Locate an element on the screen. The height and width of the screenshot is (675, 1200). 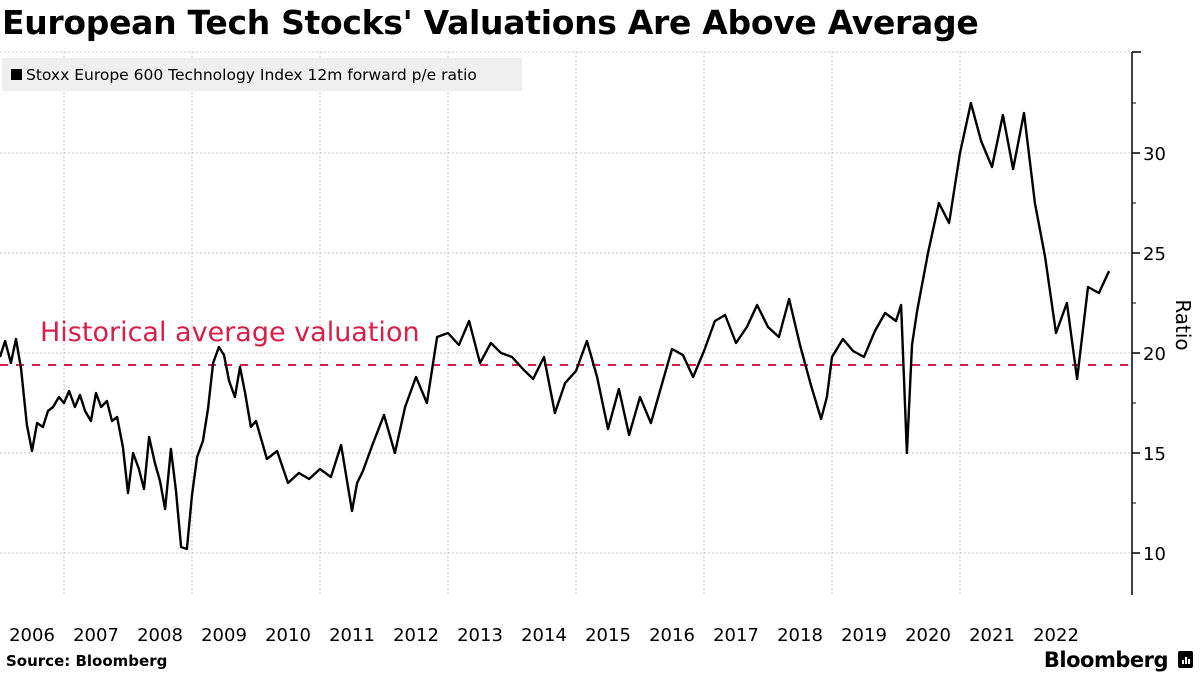
x-tick-label: 2016 is located at coordinates (672, 635).